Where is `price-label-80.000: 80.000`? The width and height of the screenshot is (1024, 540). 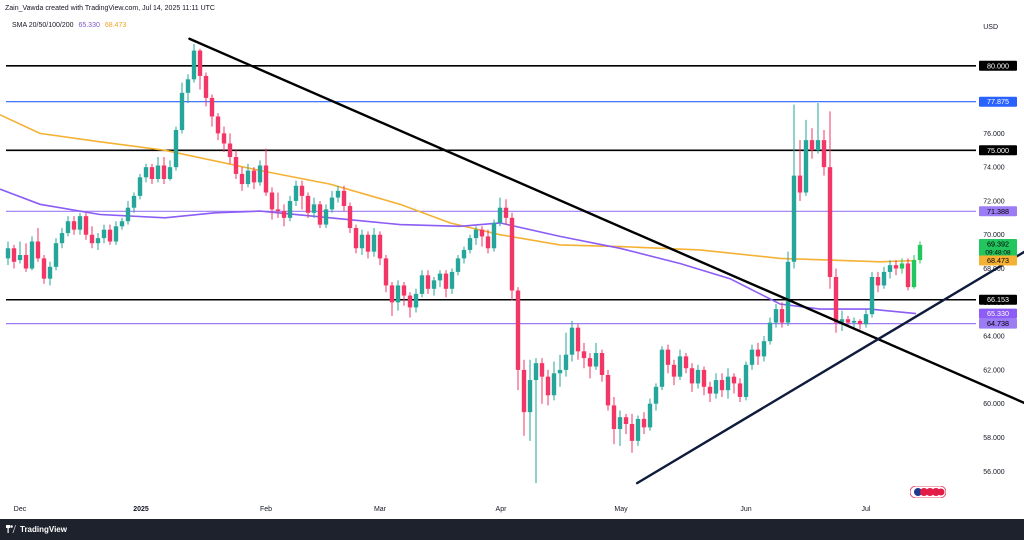 price-label-80.000: 80.000 is located at coordinates (998, 65).